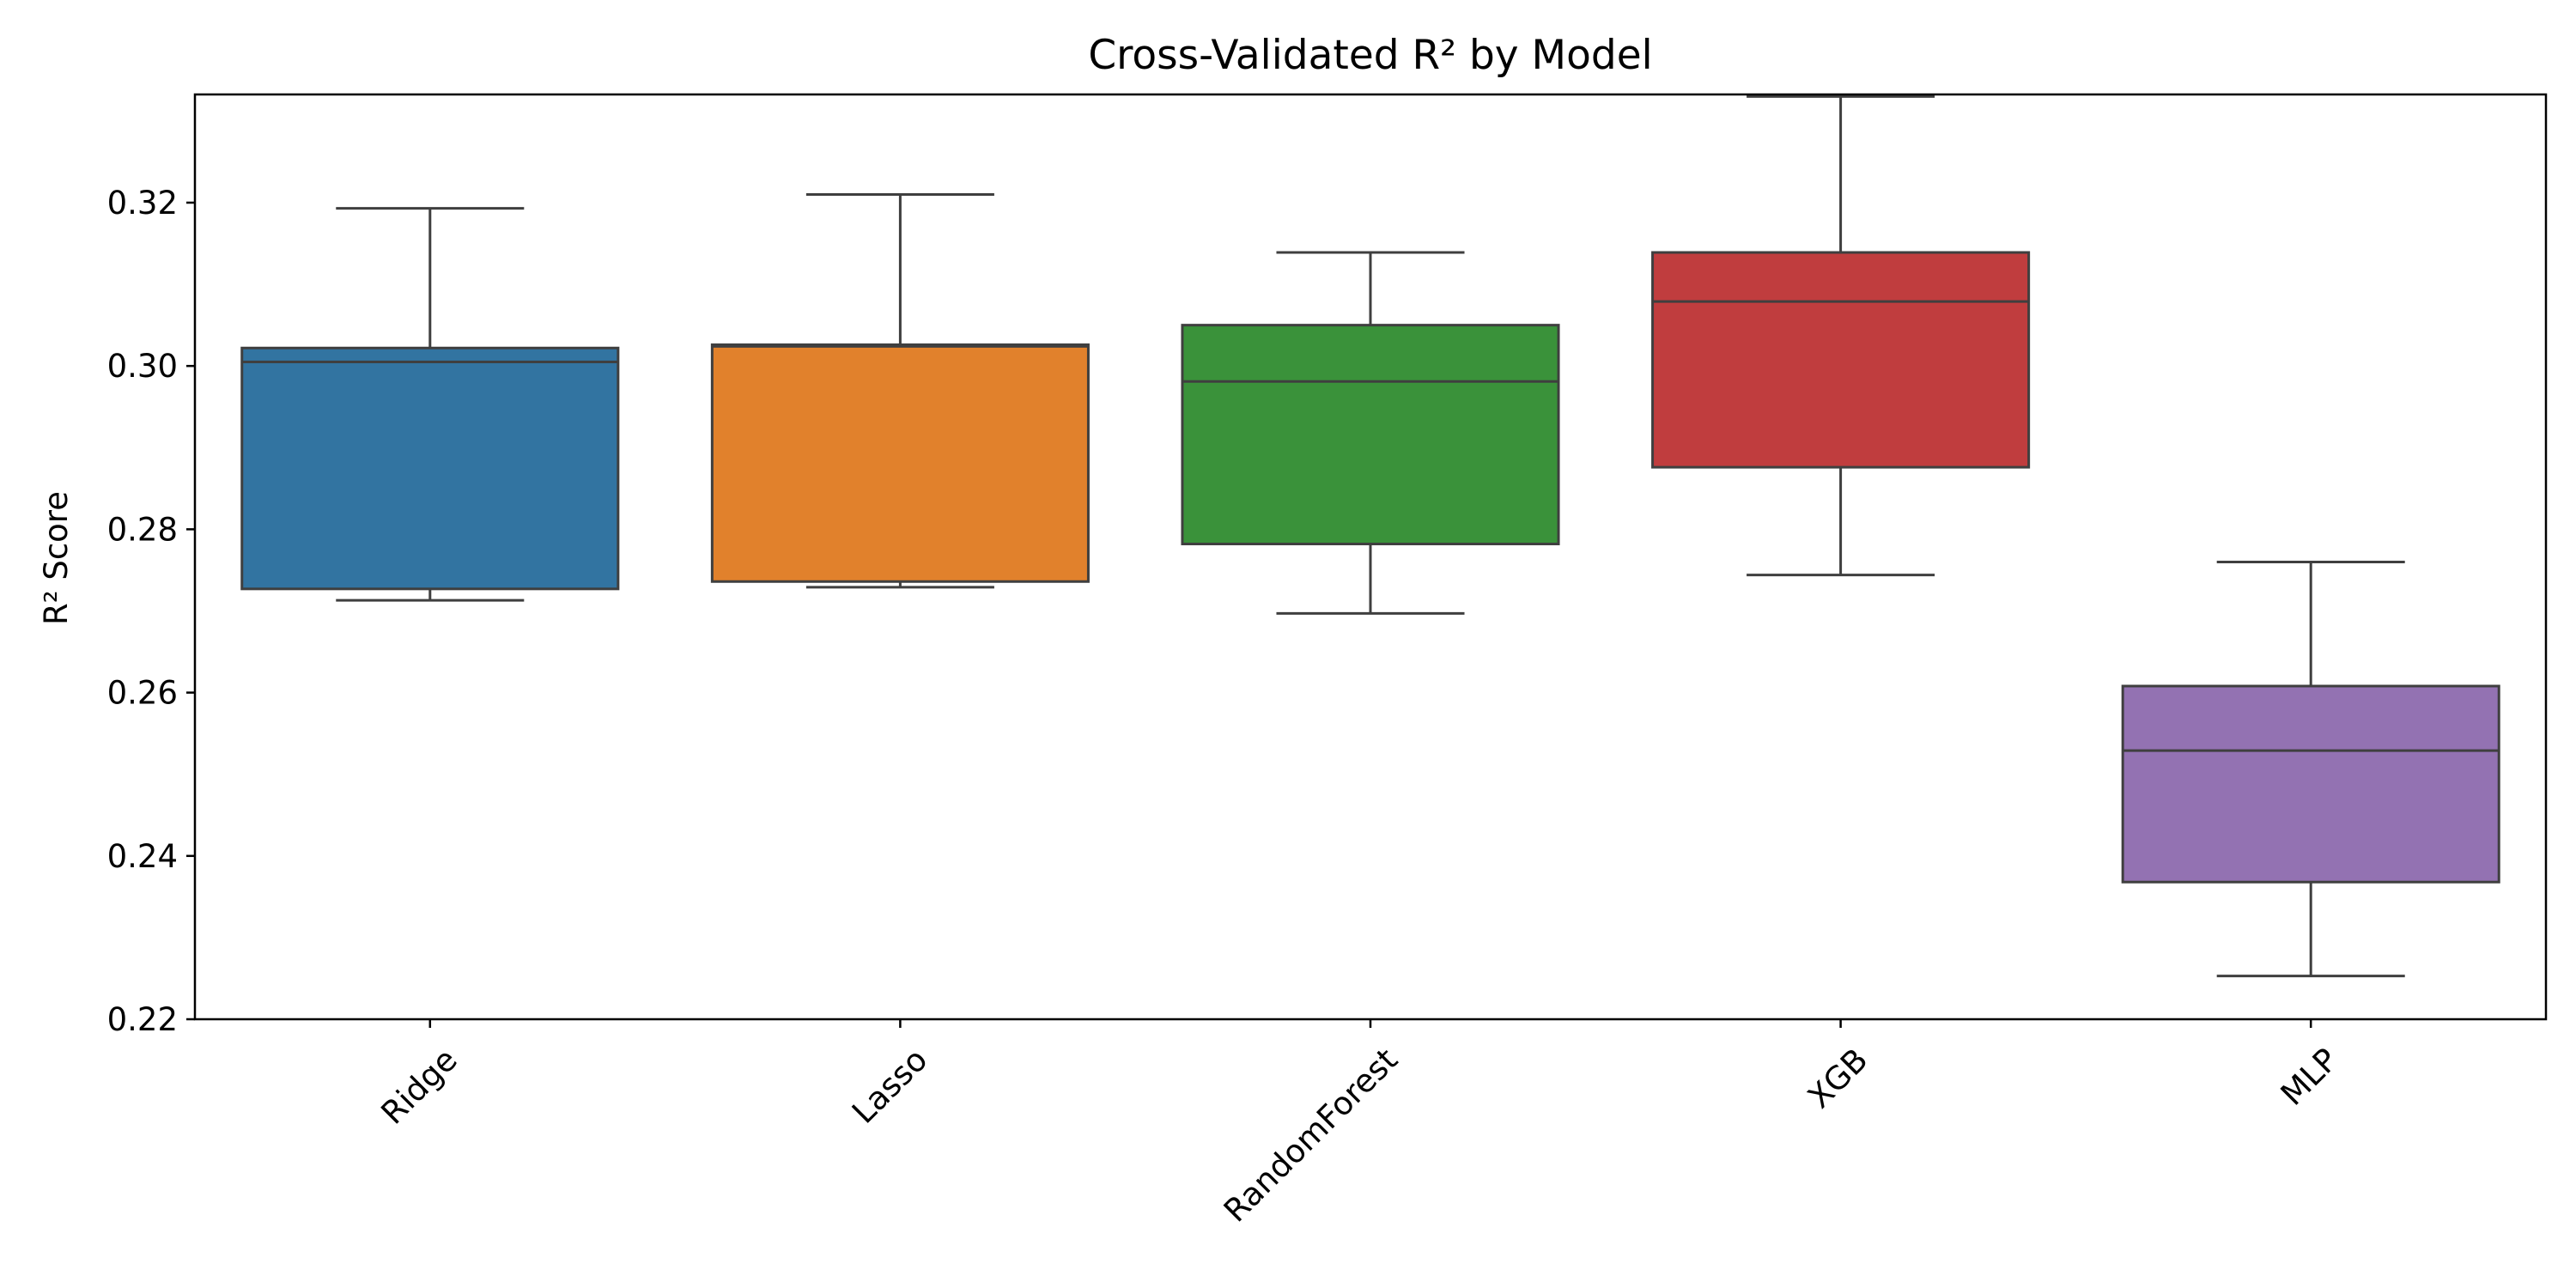 This screenshot has width=2576, height=1288. What do you see at coordinates (143, 203) in the screenshot?
I see `y-tick-label: 0.32` at bounding box center [143, 203].